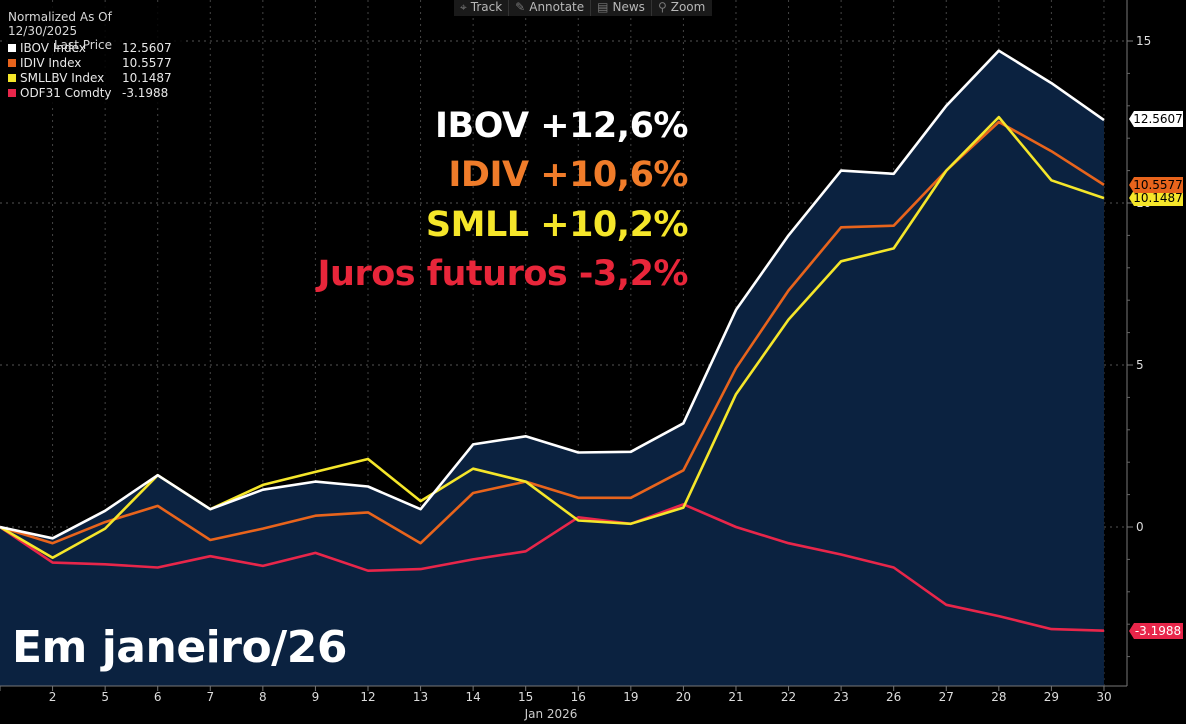 The width and height of the screenshot is (1186, 724). What do you see at coordinates (179, 647) in the screenshot?
I see `period-caption: Em janeiro/26` at bounding box center [179, 647].